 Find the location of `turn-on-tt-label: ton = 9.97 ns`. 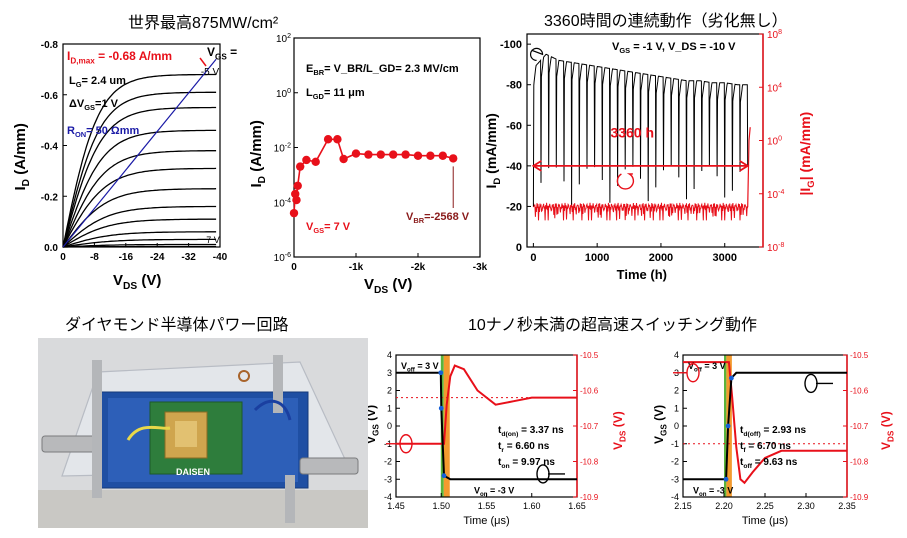

turn-on-tt-label: ton = 9.97 ns is located at coordinates (526, 463).